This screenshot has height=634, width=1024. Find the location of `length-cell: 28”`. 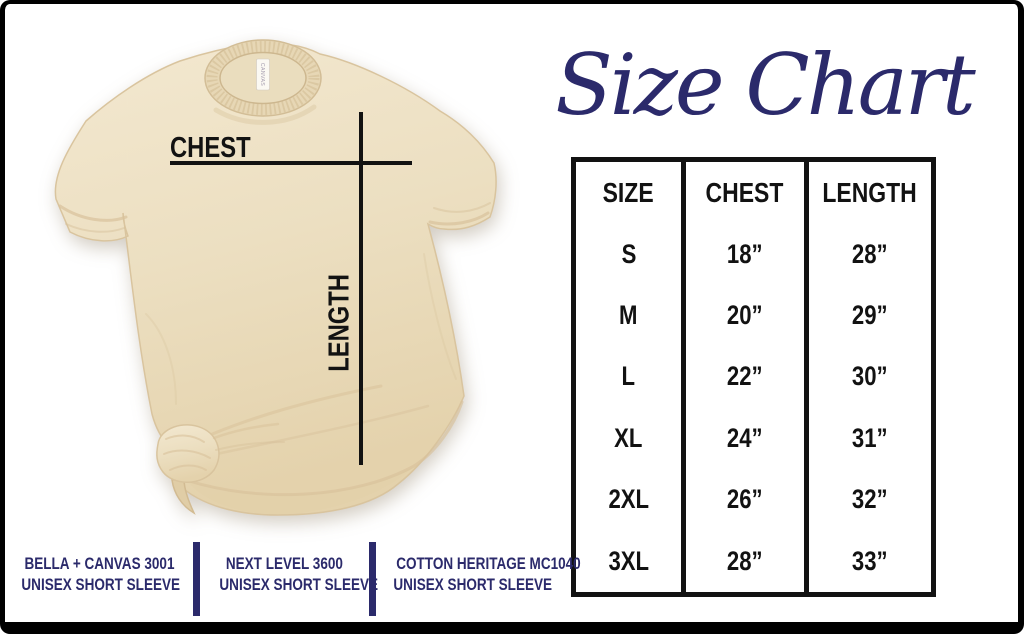

length-cell: 28” is located at coordinates (869, 253).